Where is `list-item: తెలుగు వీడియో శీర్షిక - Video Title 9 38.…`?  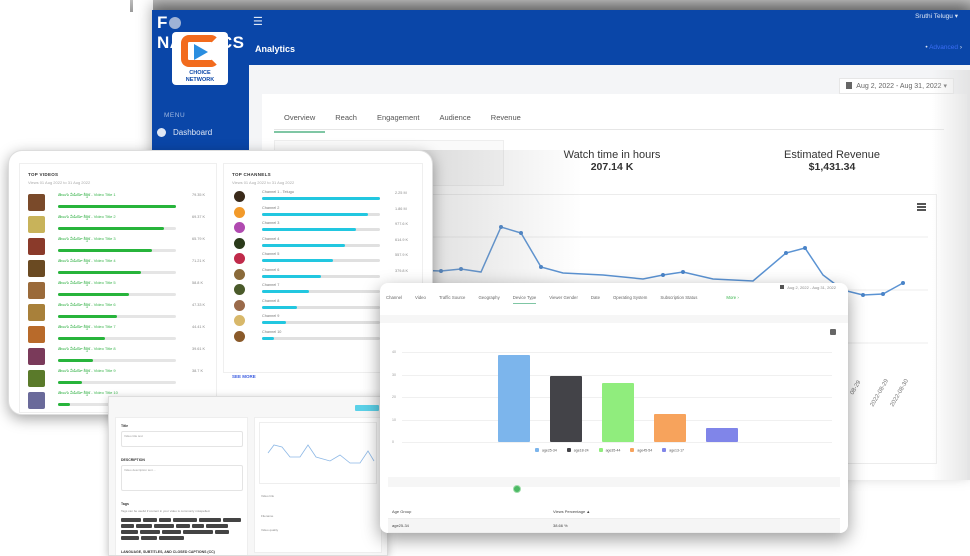 list-item: తెలుగు వీడియో శీర్షిక - Video Title 9 38.… is located at coordinates (123, 379).